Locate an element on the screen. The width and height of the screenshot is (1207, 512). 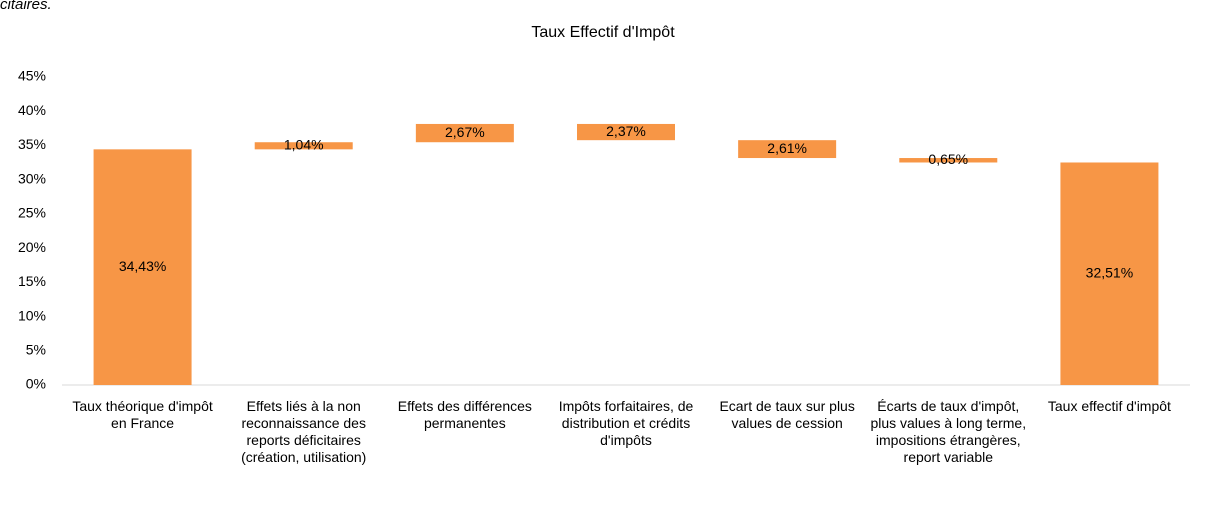
y-tick-label: 35% is located at coordinates (32, 144).